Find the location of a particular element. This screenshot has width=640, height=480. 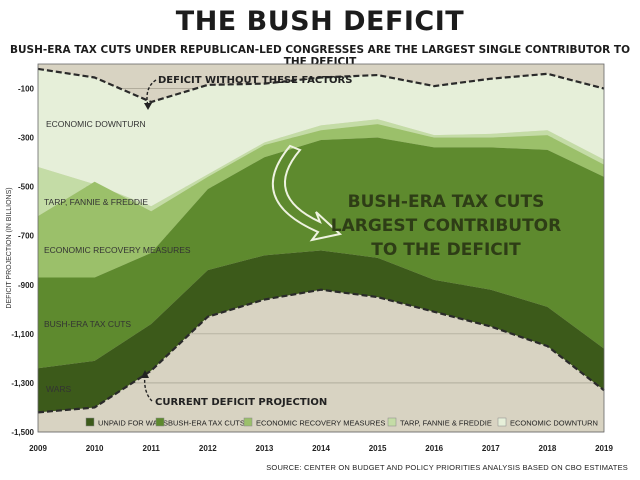

area-label: WARS is located at coordinates (59, 389).